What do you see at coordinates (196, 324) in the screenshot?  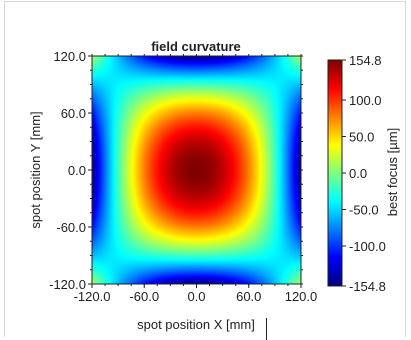 I see `x-axis-label: spot position X [mm]` at bounding box center [196, 324].